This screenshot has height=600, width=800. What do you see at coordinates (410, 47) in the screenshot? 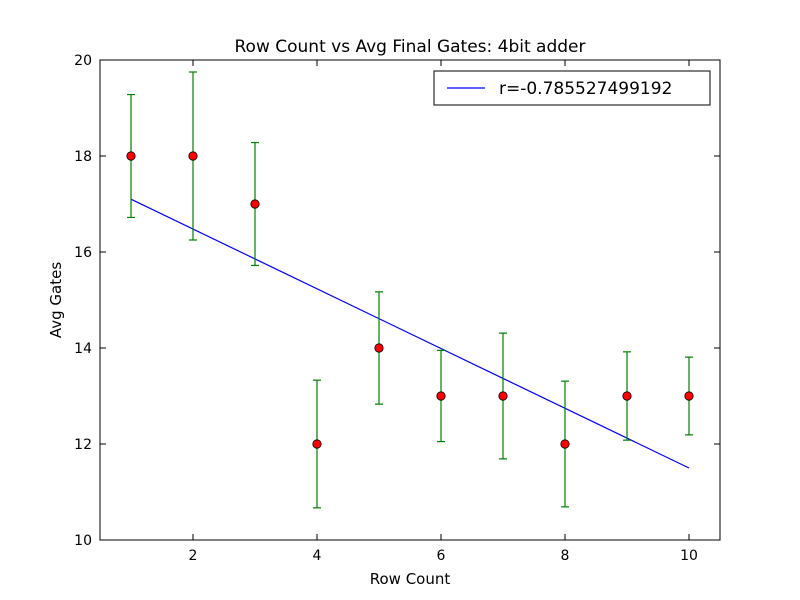
I see `chart-title: Row Count vs Avg Final Gates: 4bit adder` at bounding box center [410, 47].